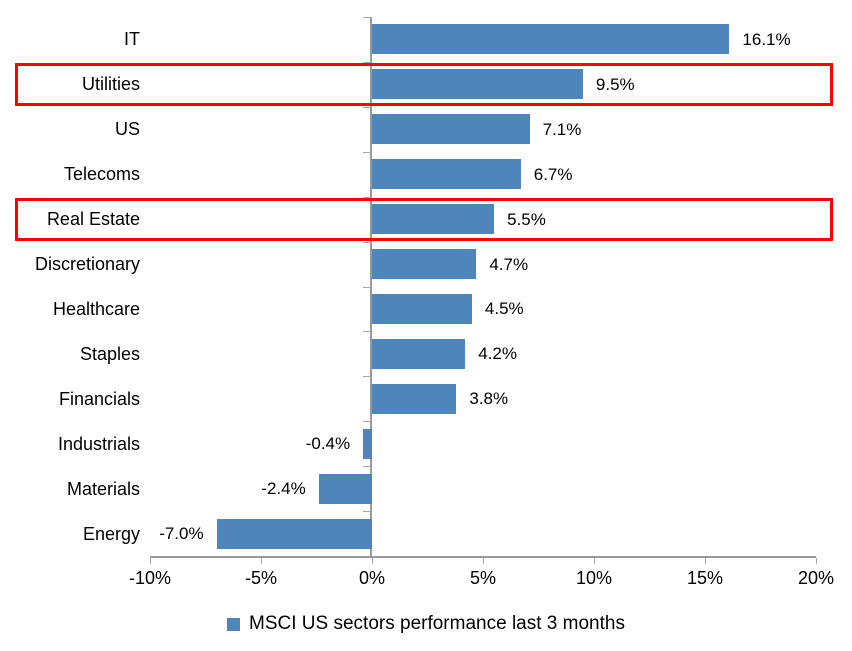  What do you see at coordinates (705, 578) in the screenshot?
I see `x-tick-label: 15%` at bounding box center [705, 578].